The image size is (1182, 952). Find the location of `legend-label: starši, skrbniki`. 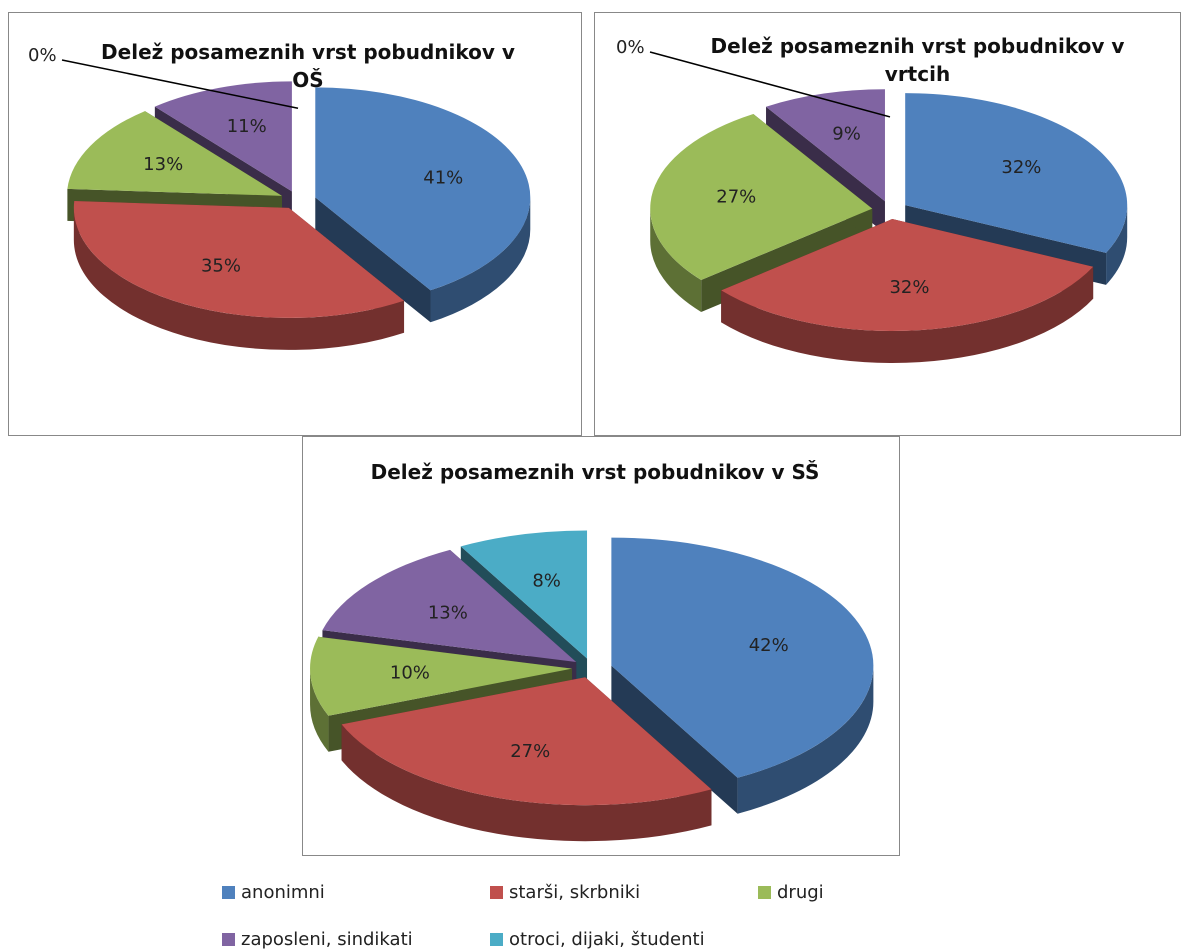

legend-label: starši, skrbniki is located at coordinates (574, 892).